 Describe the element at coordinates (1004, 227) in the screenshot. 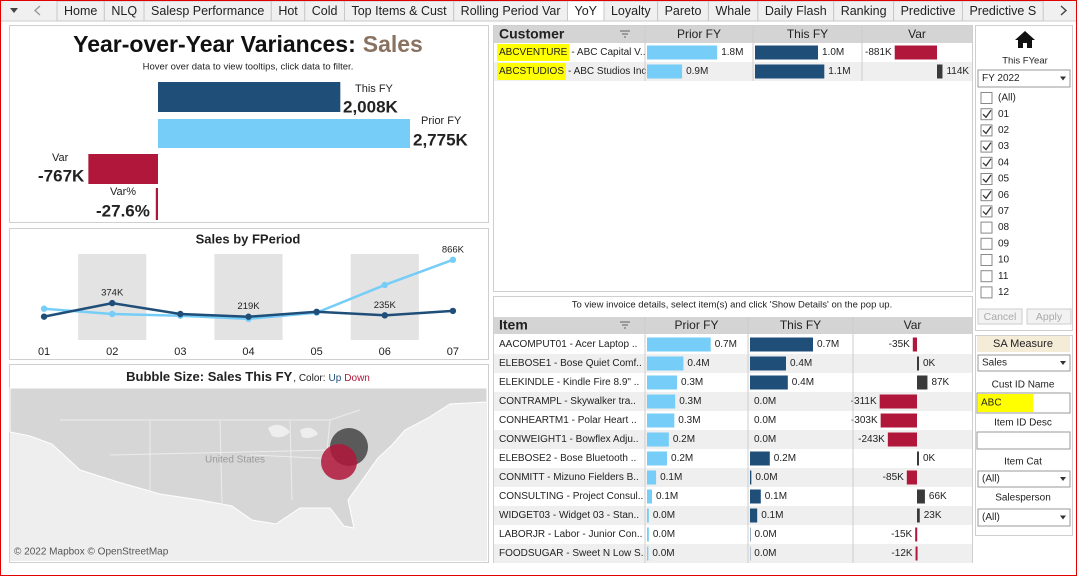

I see `checkbox-label: 08` at that location.